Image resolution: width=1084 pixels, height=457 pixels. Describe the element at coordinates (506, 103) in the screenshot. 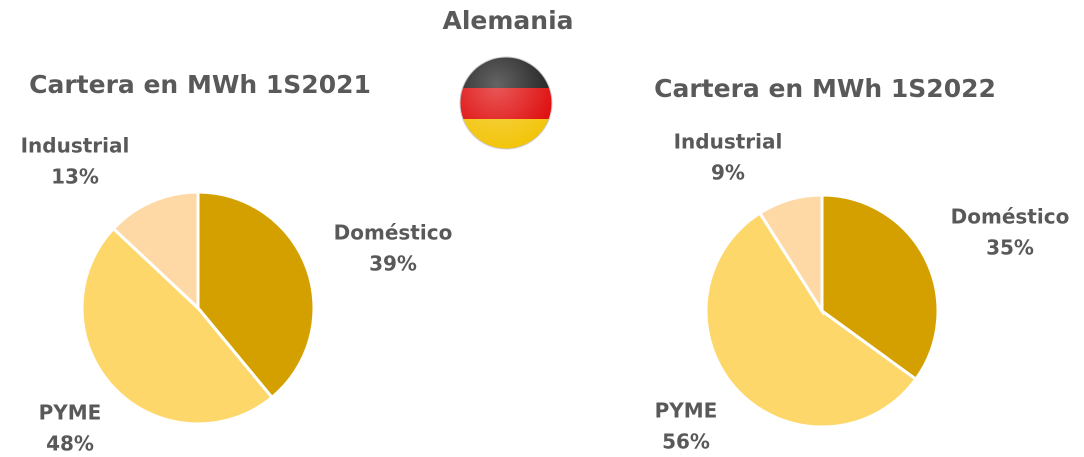

I see `flag-rim` at that location.